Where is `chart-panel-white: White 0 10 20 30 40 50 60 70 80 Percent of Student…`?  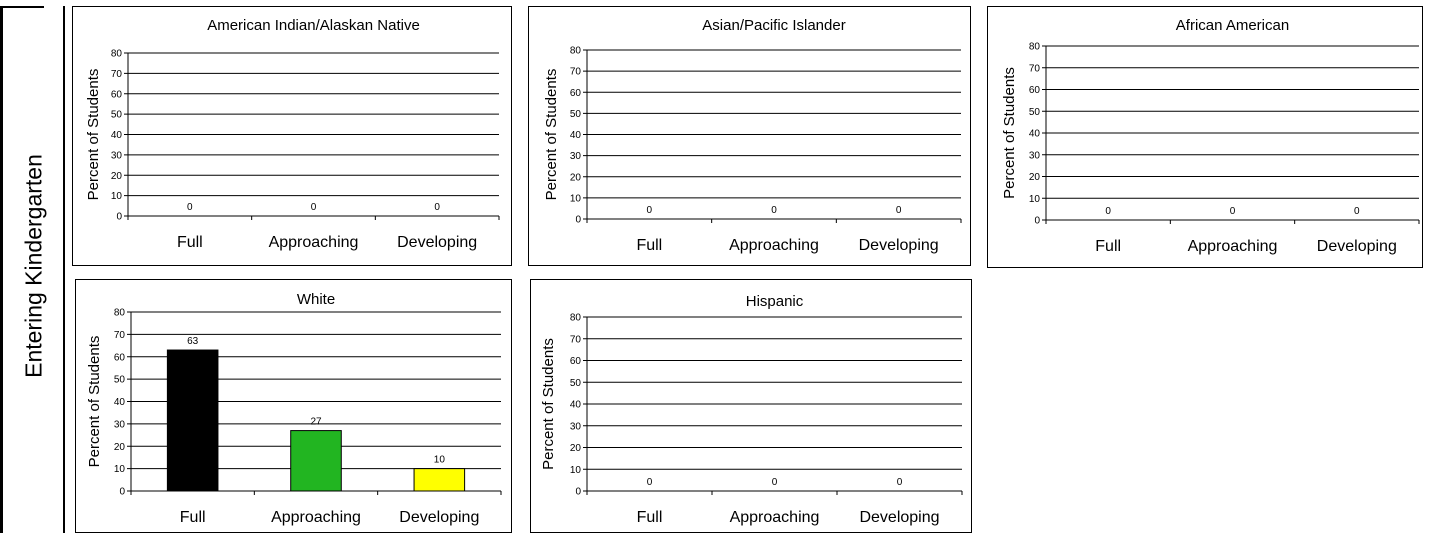 chart-panel-white: White 0 10 20 30 40 50 60 70 80 Percent of Student… is located at coordinates (293, 406).